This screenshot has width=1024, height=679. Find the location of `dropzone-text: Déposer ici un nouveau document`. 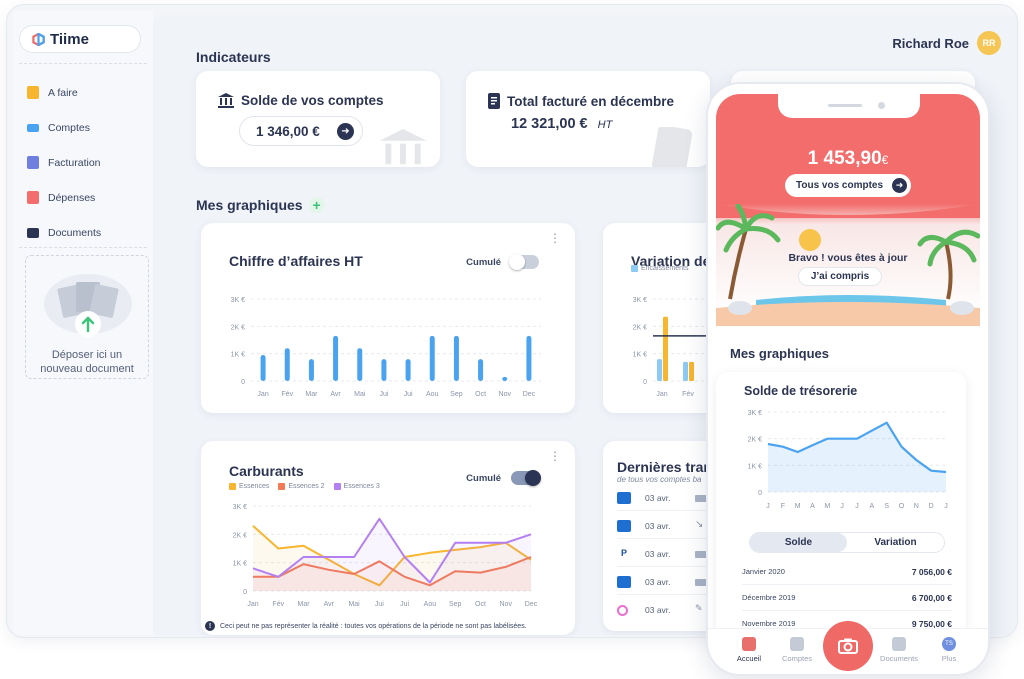

dropzone-text: Déposer ici un nouveau document is located at coordinates (87, 362).